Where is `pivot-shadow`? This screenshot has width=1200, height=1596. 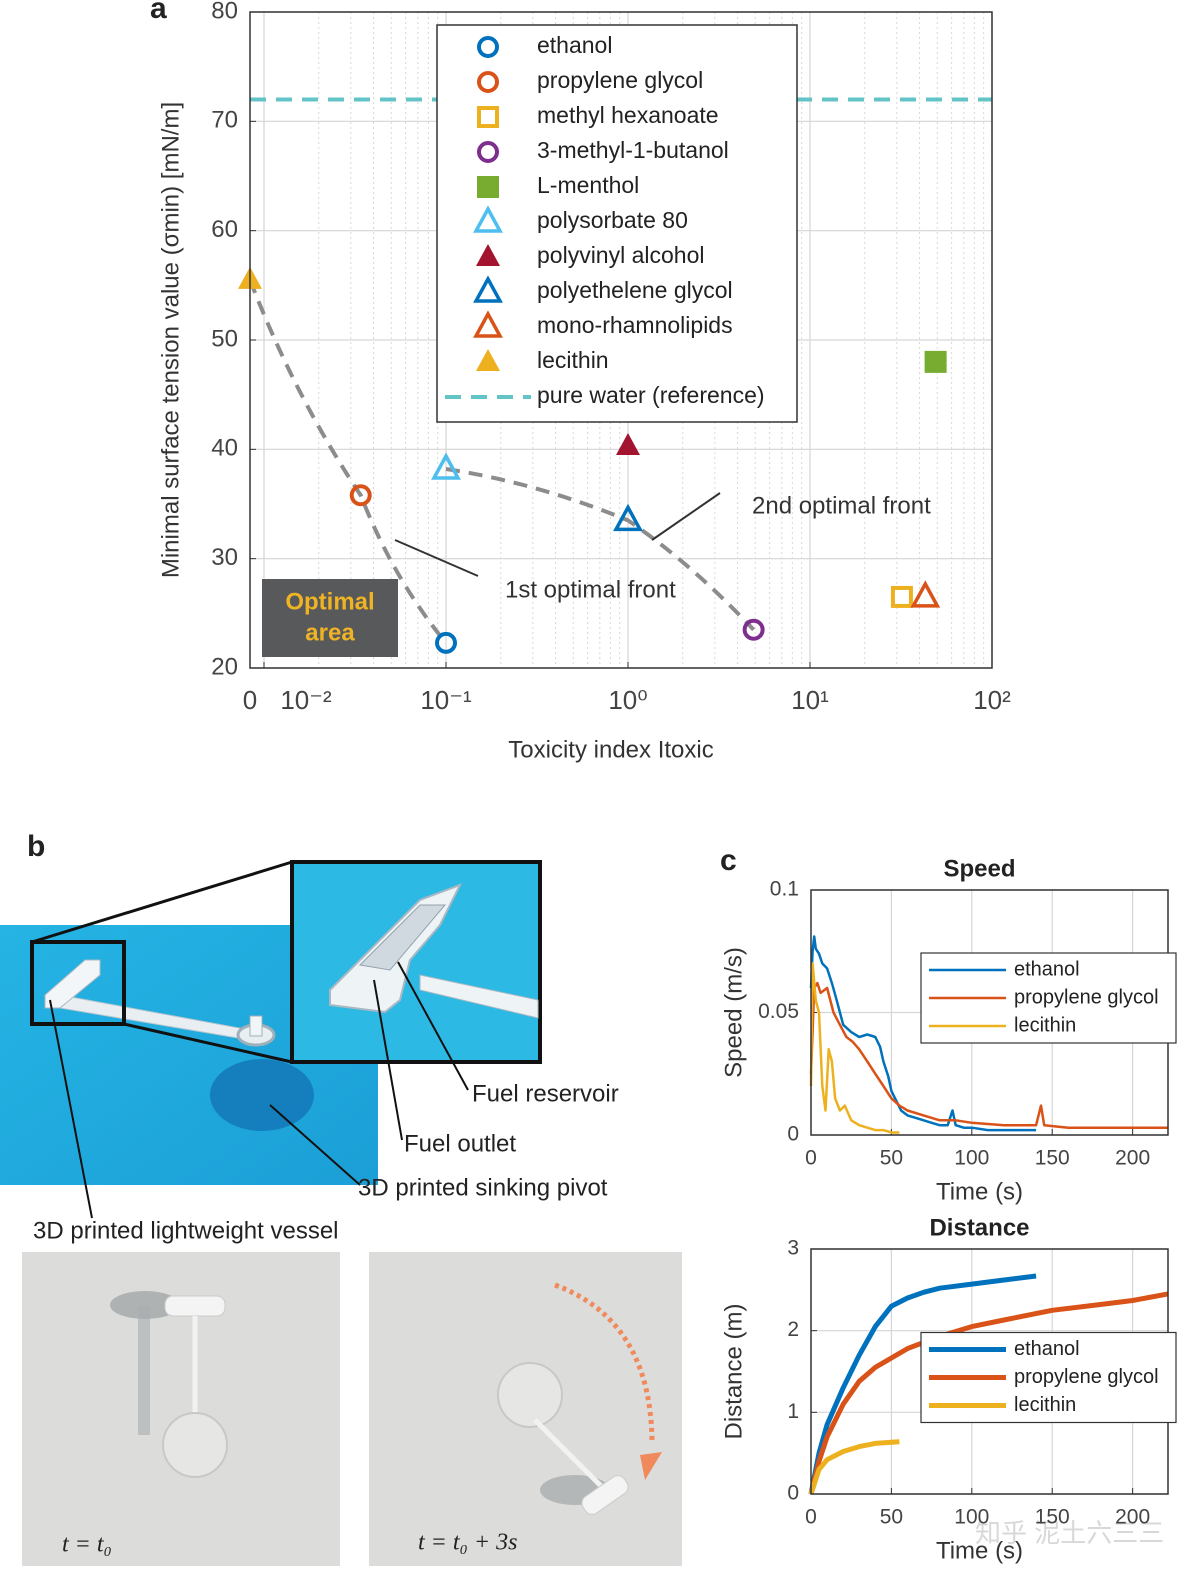
pivot-shadow is located at coordinates (262, 1095).